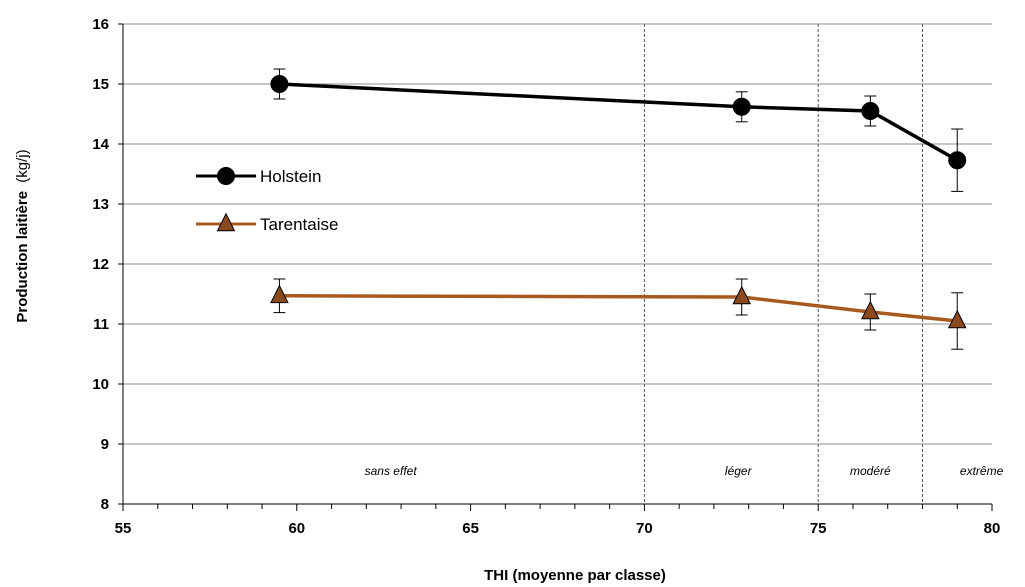 Image resolution: width=1025 pixels, height=587 pixels. I want to click on legend-item-holstein: Holstein, so click(258, 176).